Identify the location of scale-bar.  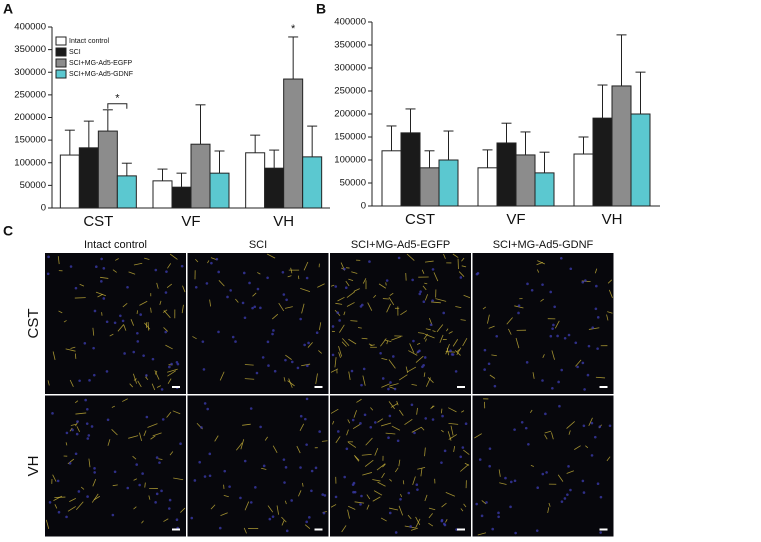
(319, 530).